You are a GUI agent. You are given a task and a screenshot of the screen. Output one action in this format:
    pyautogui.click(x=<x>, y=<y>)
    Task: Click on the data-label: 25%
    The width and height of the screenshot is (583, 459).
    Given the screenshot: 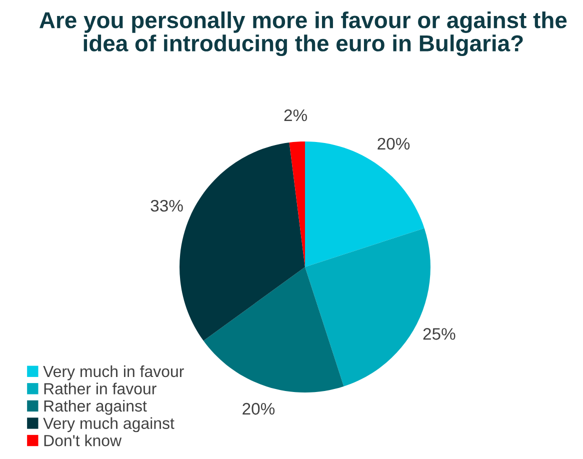 What is the action you would take?
    pyautogui.click(x=439, y=334)
    